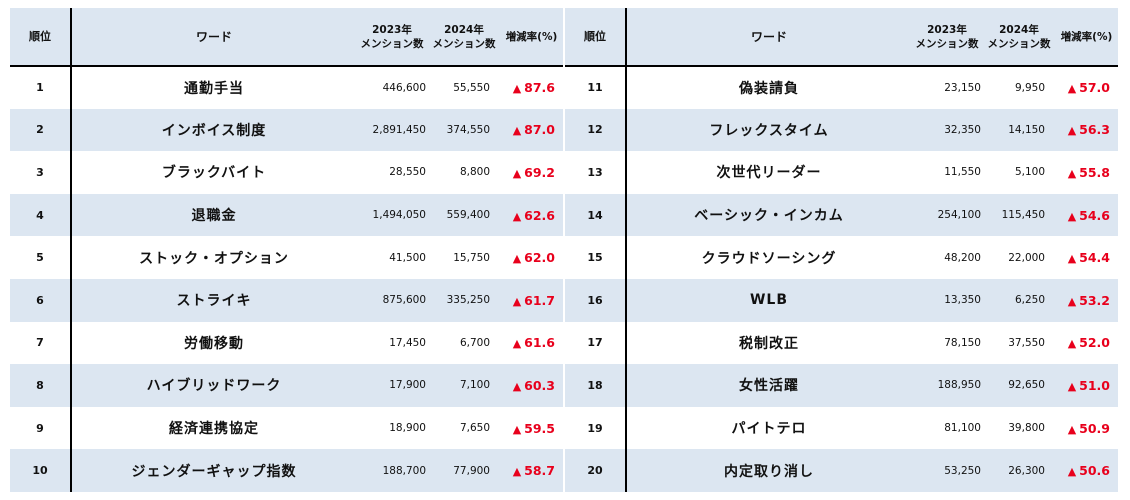 This screenshot has width=1130, height=500. I want to click on rate-value: 62.0, so click(539, 258).